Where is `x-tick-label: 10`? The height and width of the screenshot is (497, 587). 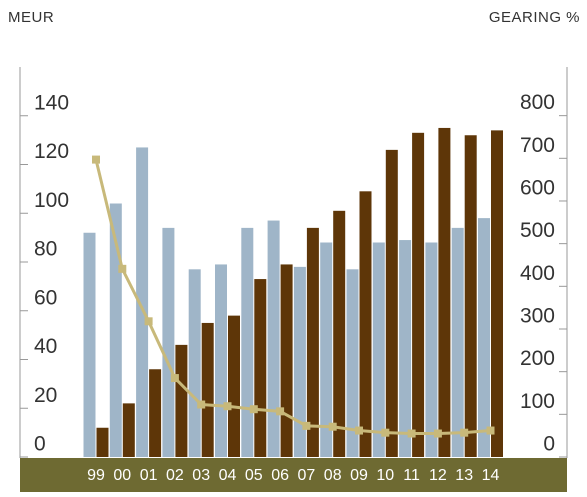 x-tick-label: 10 is located at coordinates (385, 475).